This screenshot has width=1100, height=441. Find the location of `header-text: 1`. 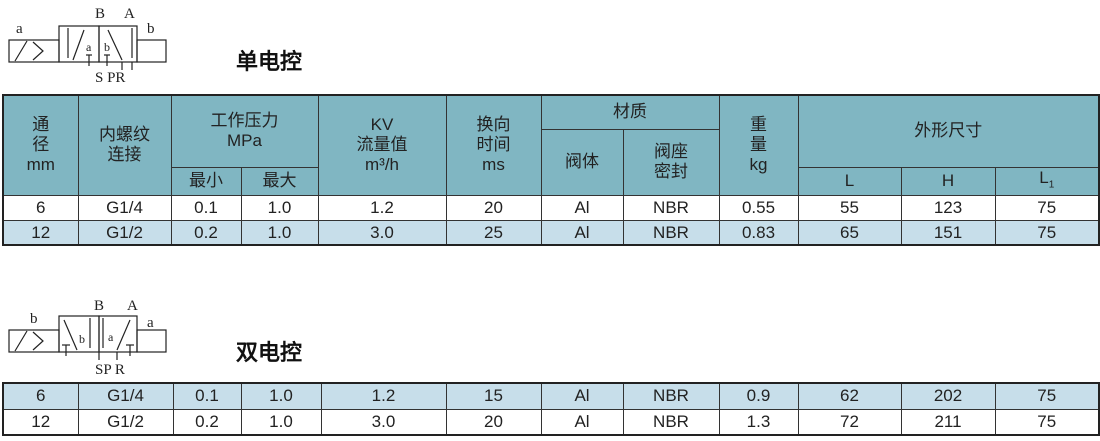

header-text: 1 is located at coordinates (1051, 184).